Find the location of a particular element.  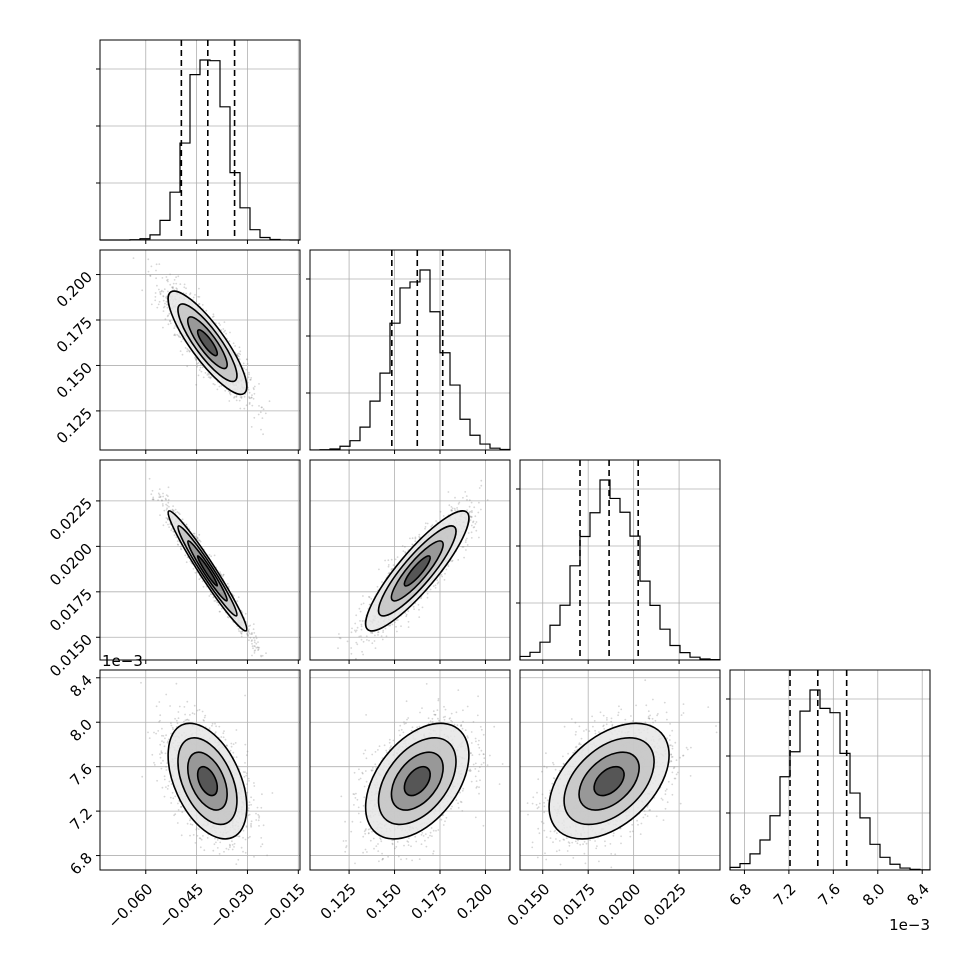

density-fill is located at coordinates (207, 342).